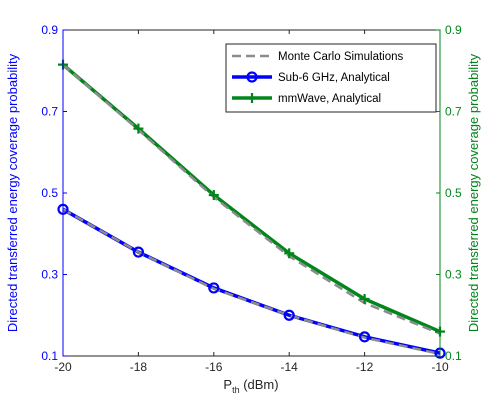  What do you see at coordinates (227, 384) in the screenshot?
I see `x-axis-label-main: P` at bounding box center [227, 384].